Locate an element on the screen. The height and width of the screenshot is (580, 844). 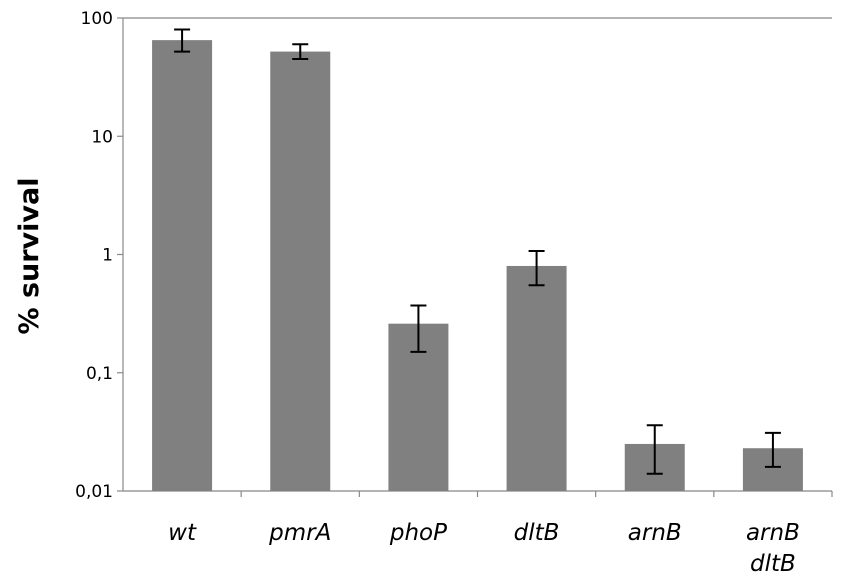
x-tick-labels: wt pmrA phoP dltB arnB arnB dltB is located at coordinates (484, 548).